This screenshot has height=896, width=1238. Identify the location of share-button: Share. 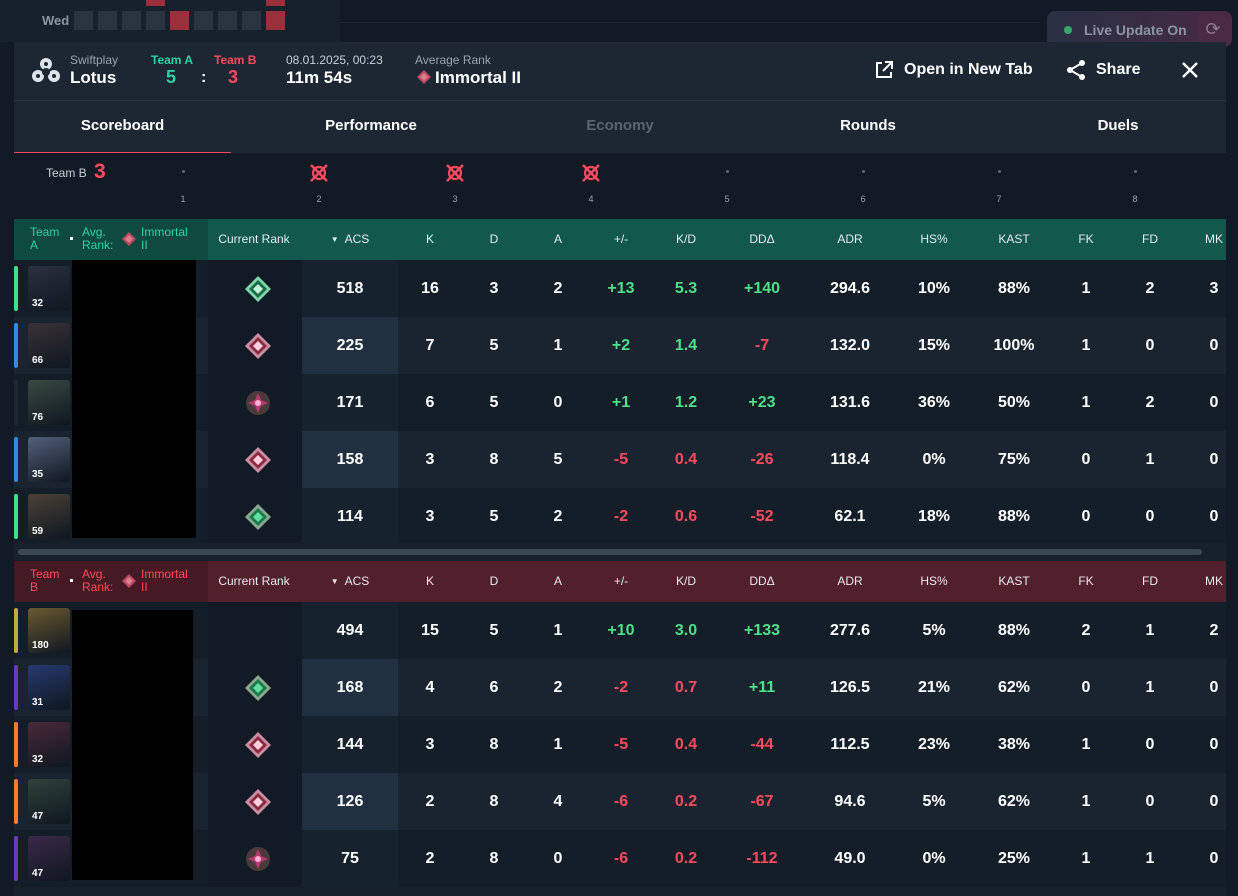
(1103, 70).